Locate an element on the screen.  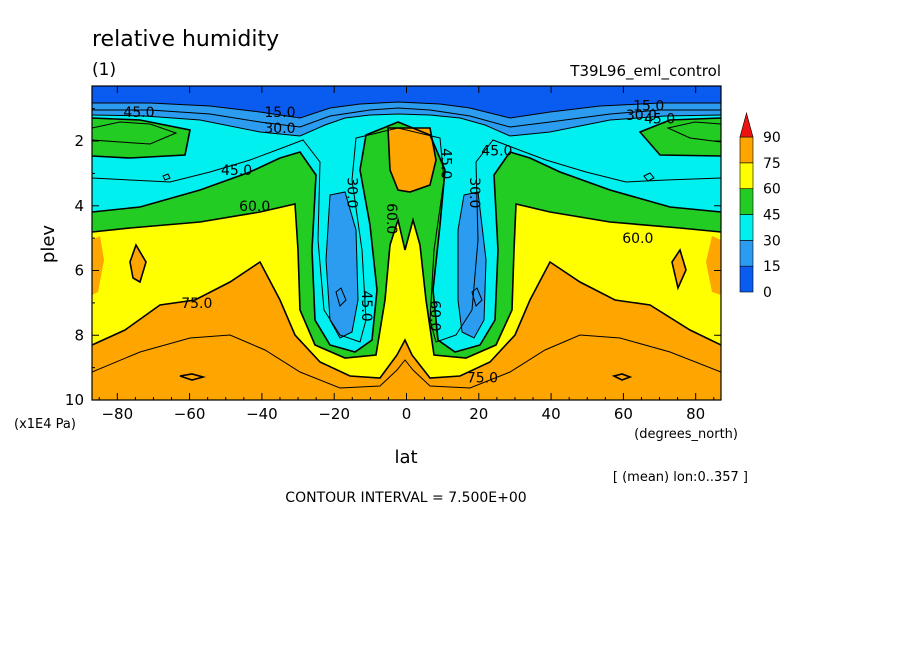
x-tick-label: −20 is located at coordinates (334, 414).